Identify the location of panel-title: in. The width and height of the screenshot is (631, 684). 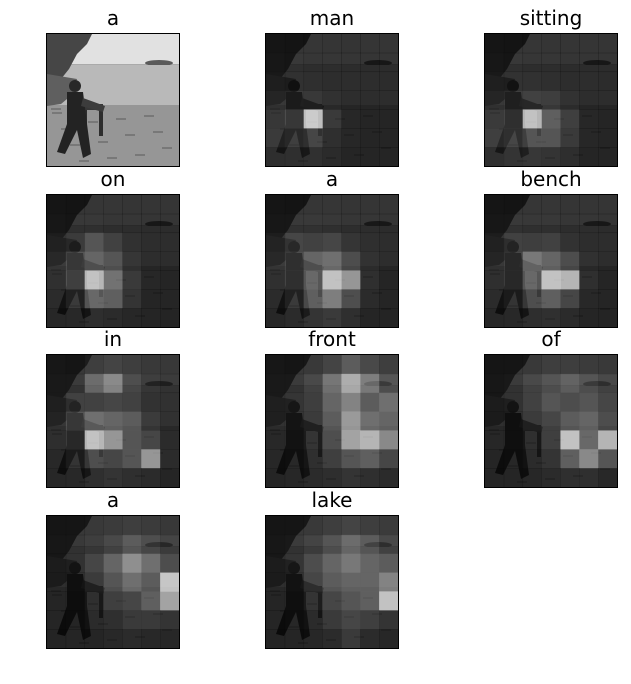
(113, 339).